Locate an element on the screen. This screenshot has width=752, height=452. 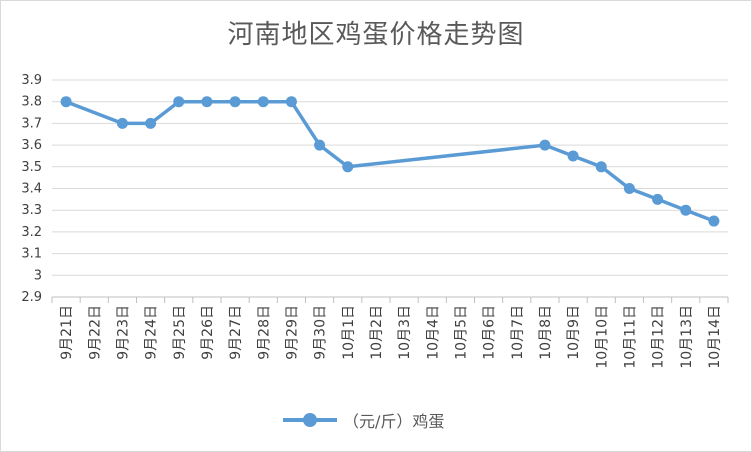
x-tick-label: 9月30日 is located at coordinates (321, 332).